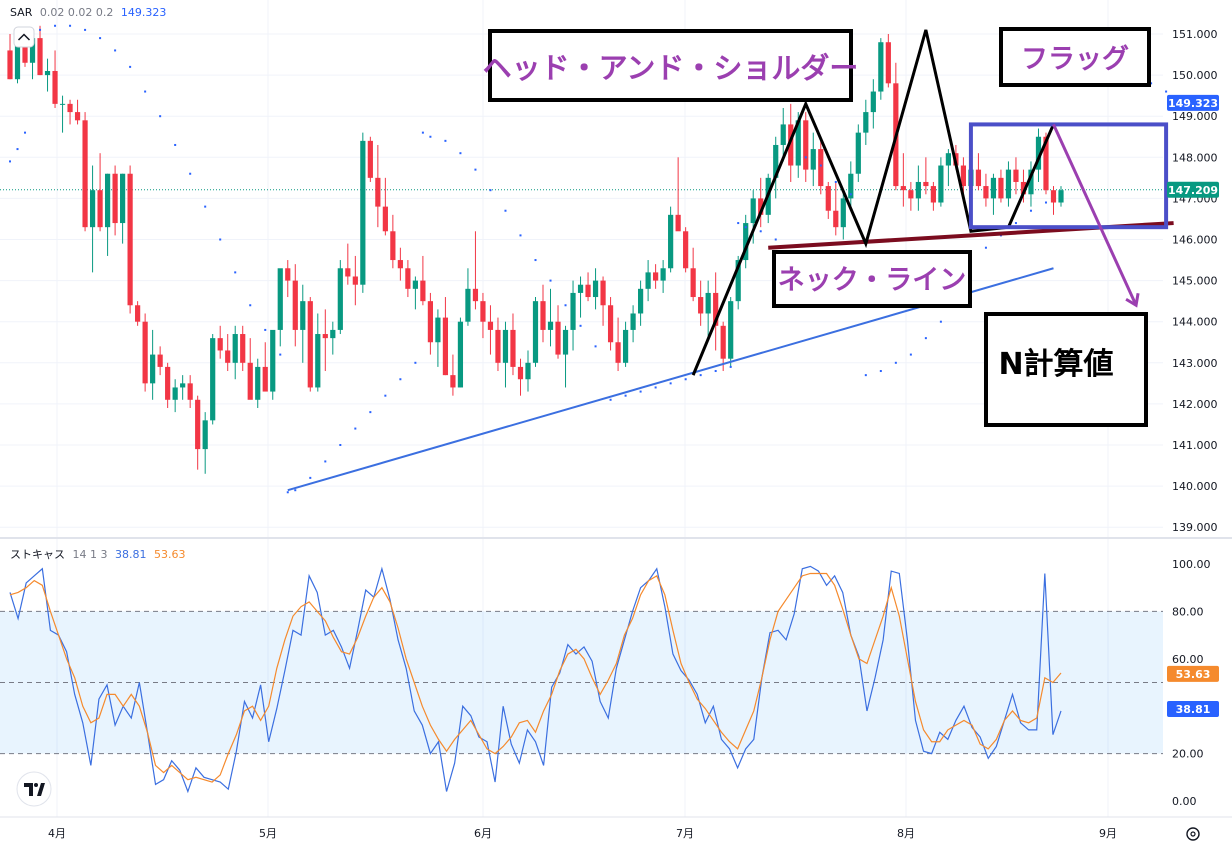 The width and height of the screenshot is (1232, 851). Describe the element at coordinates (1075, 59) in the screenshot. I see `flag-label: フラッグ` at that location.